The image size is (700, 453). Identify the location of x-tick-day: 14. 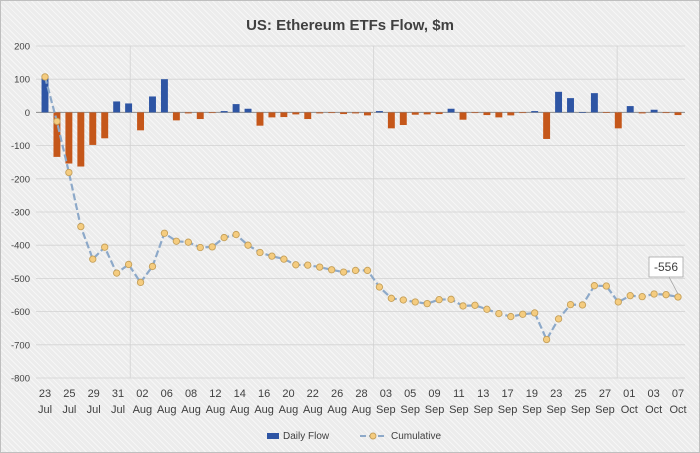
(240, 394).